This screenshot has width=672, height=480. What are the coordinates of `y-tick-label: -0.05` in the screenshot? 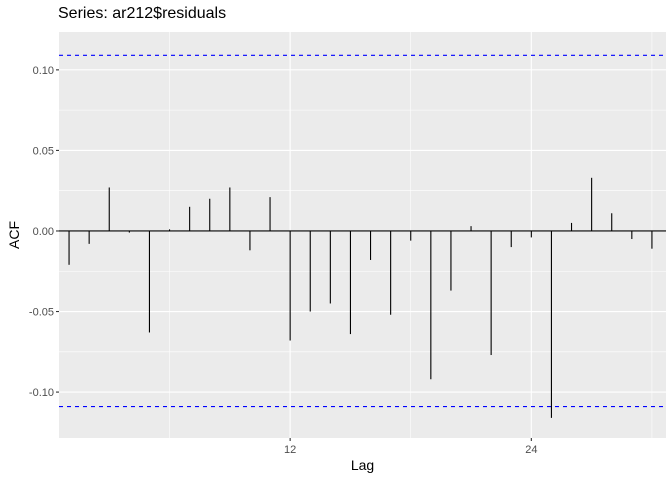 It's located at (41, 313).